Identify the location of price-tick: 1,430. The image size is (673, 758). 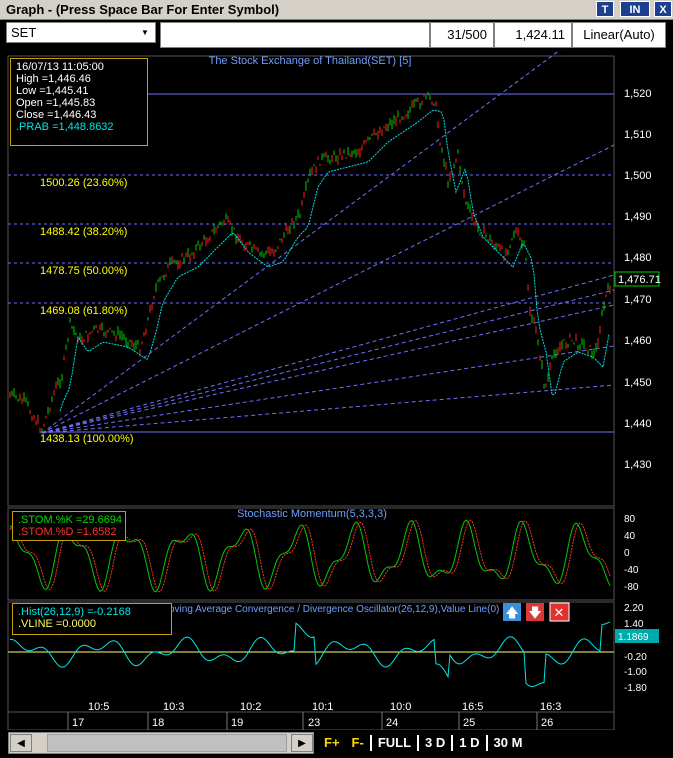
(638, 465).